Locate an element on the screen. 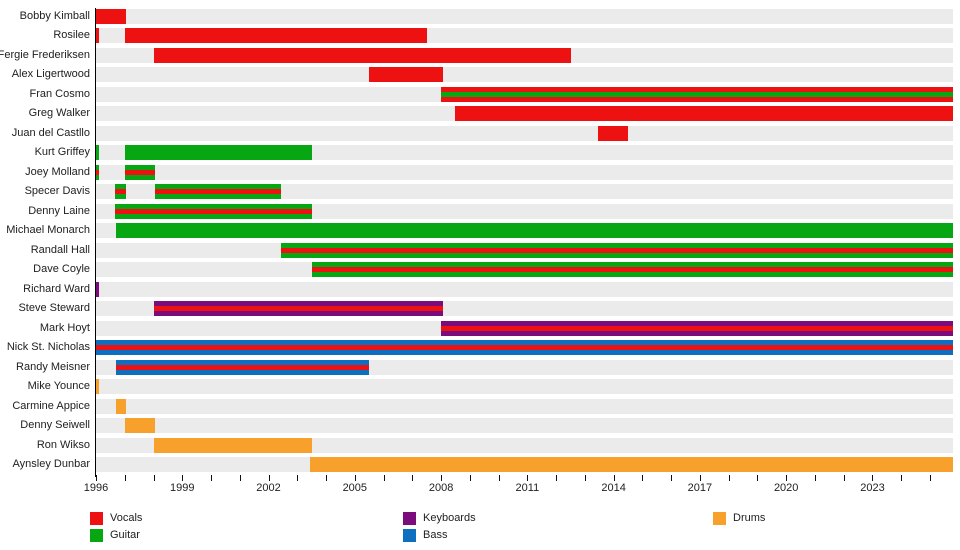 This screenshot has height=550, width=960. member-label: Nick St. Nicholas is located at coordinates (48, 347).